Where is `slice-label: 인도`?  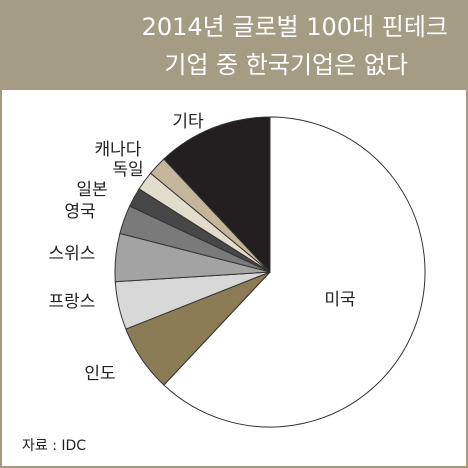 slice-label: 인도 is located at coordinates (99, 374).